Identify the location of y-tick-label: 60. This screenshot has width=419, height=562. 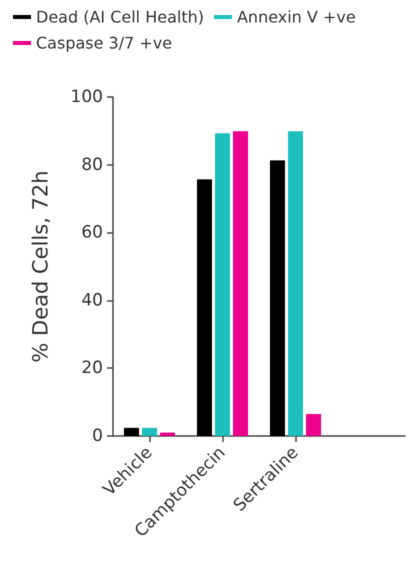
(92, 232).